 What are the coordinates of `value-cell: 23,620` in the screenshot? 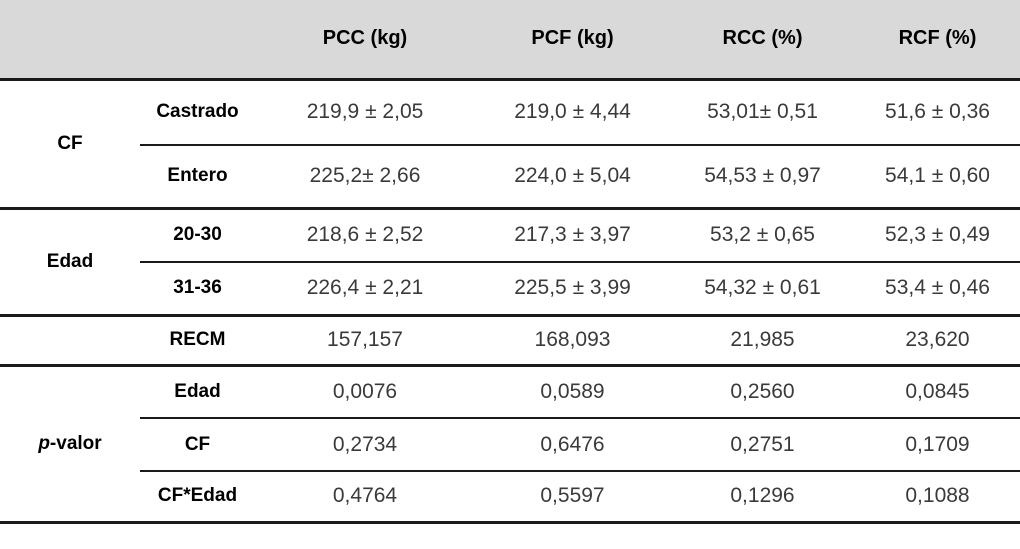 It's located at (937, 341).